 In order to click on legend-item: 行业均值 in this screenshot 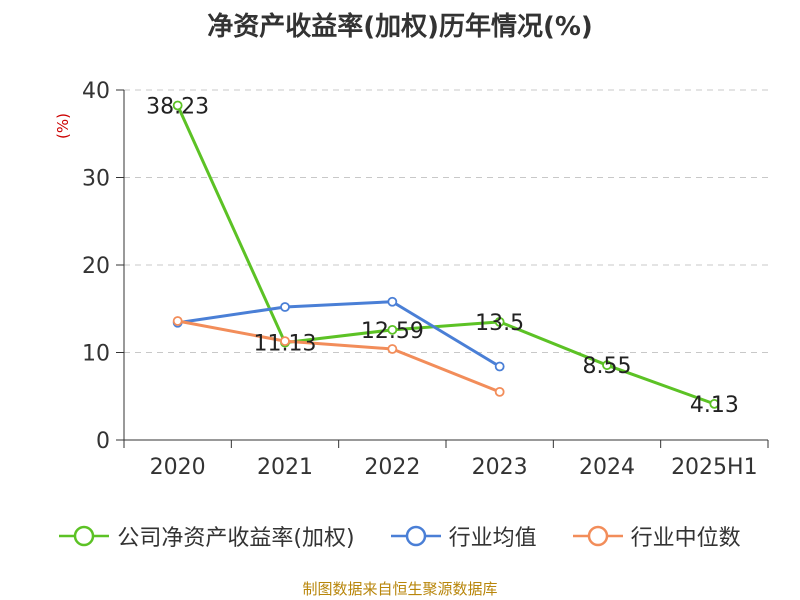, I will do `click(463, 536)`.